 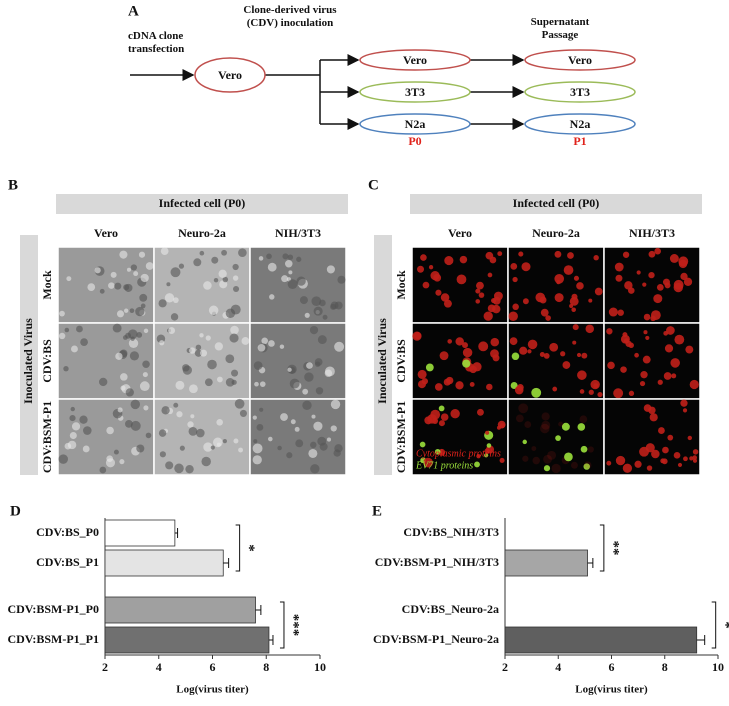 I want to click on x-tick-label: 8, so click(x=266, y=667).